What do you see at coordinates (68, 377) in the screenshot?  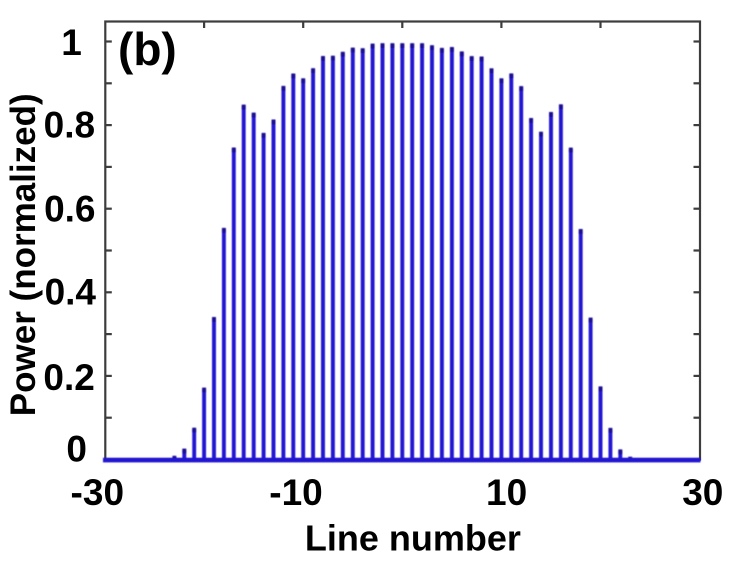 I see `svg-text: 0.2` at bounding box center [68, 377].